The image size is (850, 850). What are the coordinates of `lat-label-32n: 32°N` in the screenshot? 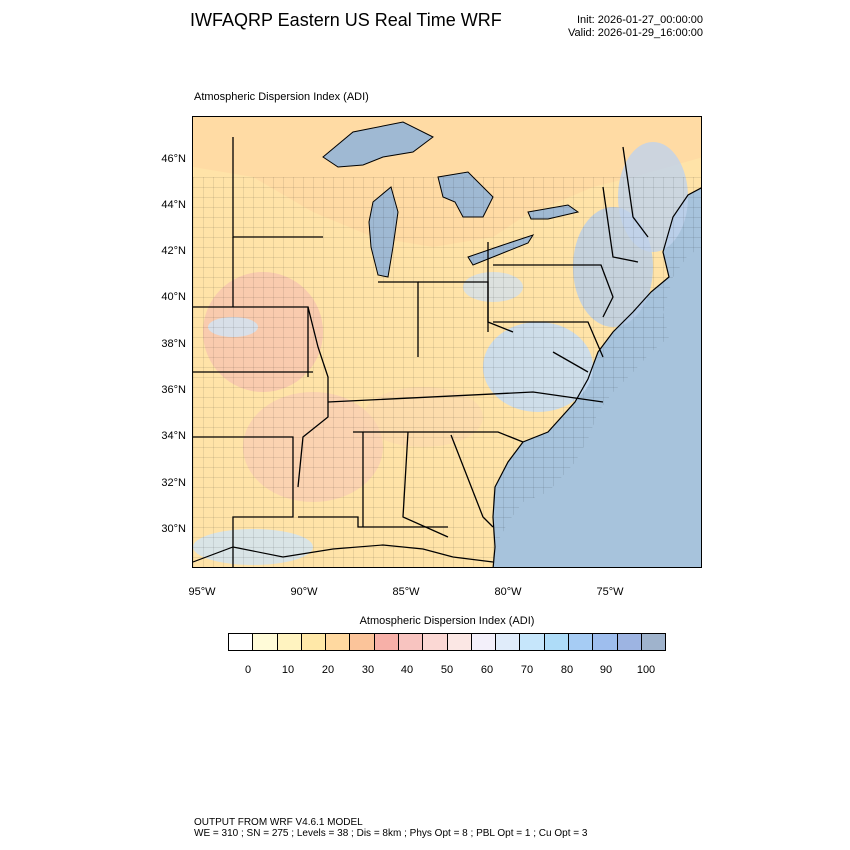 It's located at (173, 483).